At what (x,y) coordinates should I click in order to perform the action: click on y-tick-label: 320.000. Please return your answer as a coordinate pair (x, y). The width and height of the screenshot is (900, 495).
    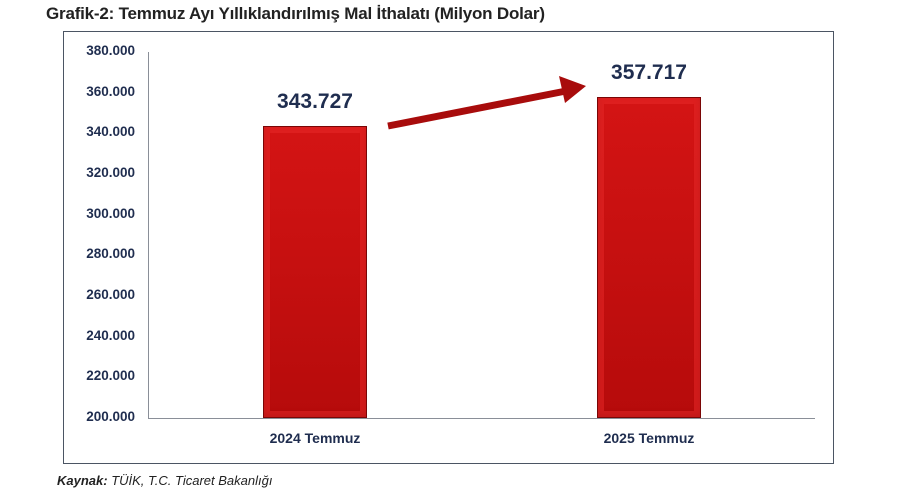
    Looking at the image, I should click on (110, 172).